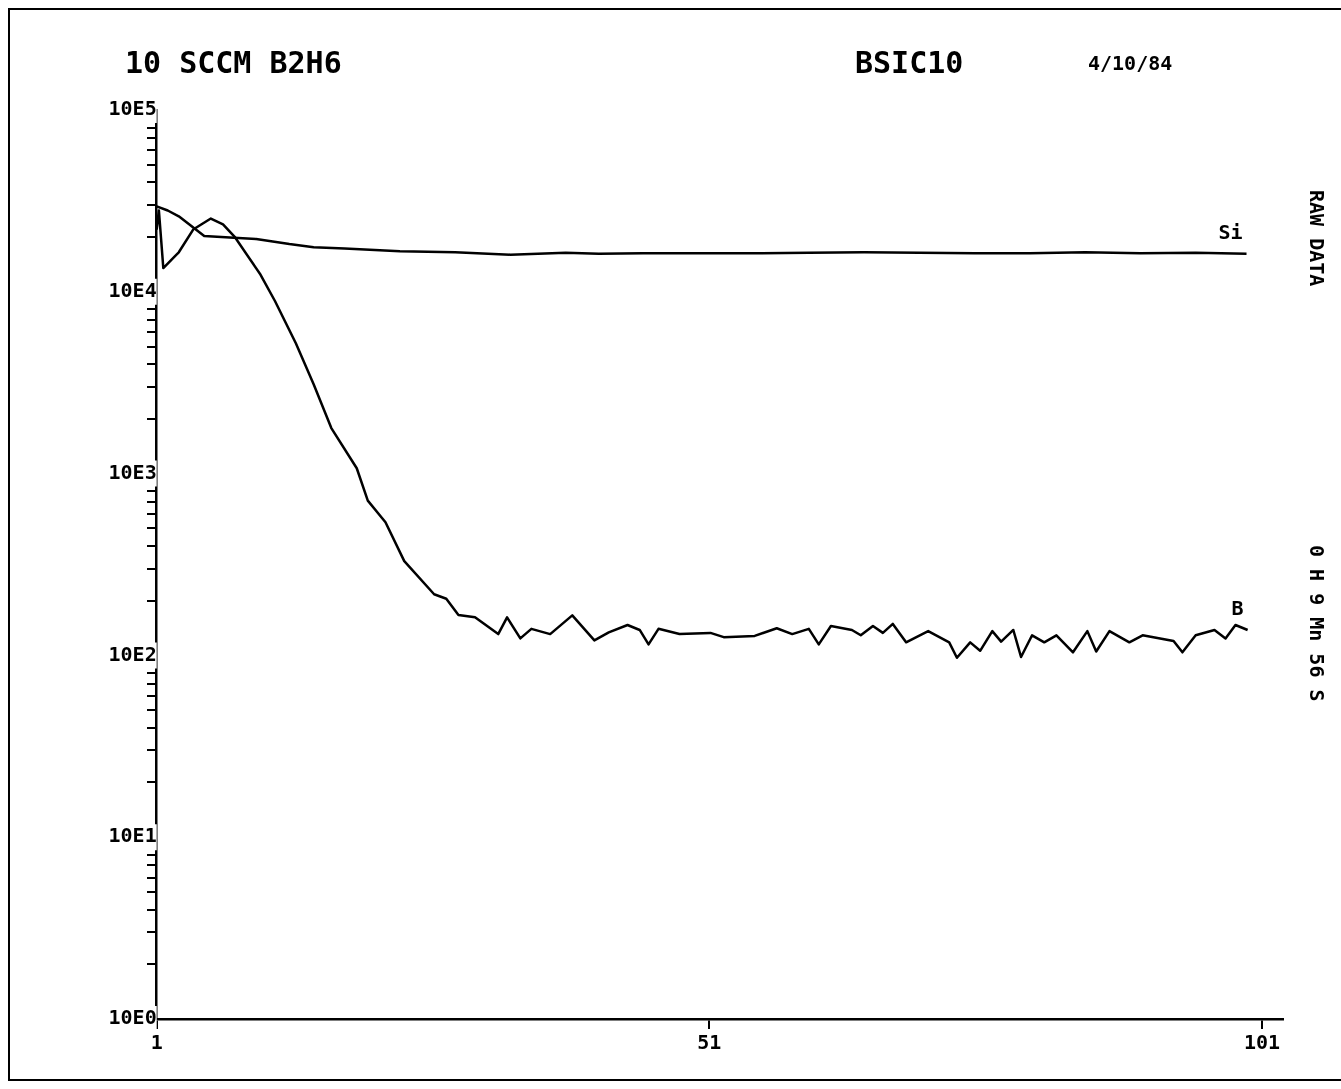 The width and height of the screenshot is (1341, 1089). What do you see at coordinates (132, 471) in the screenshot?
I see `y-tick-label: 10E3` at bounding box center [132, 471].